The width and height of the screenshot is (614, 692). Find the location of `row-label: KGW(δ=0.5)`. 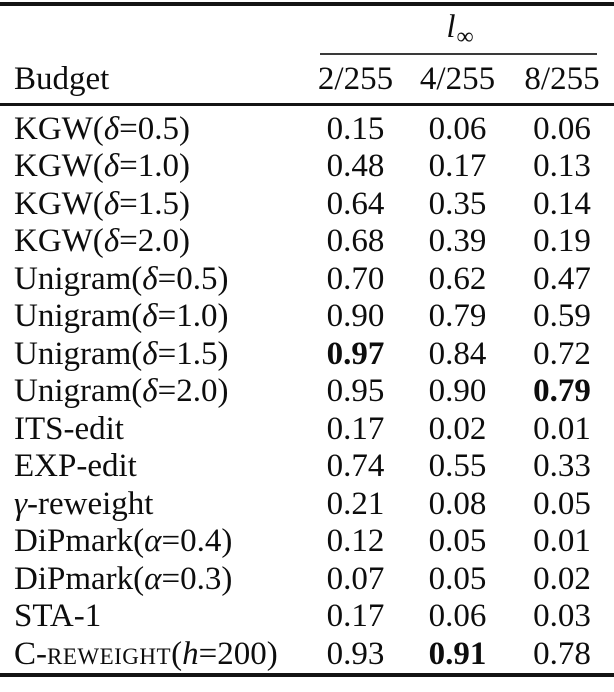

row-label: KGW(δ=0.5) is located at coordinates (153, 128).